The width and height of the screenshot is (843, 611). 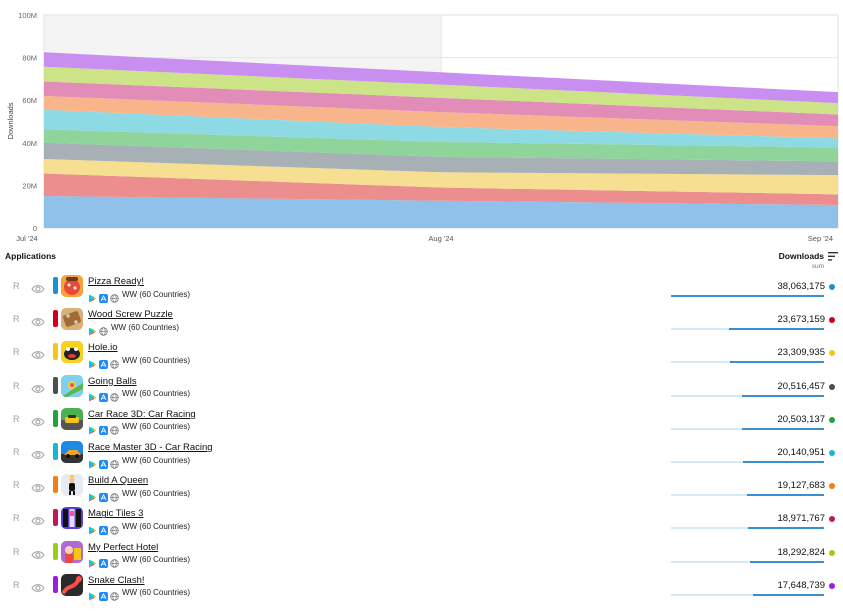 What do you see at coordinates (820, 238) in the screenshot?
I see `x-tick-label: Sep '24` at bounding box center [820, 238].